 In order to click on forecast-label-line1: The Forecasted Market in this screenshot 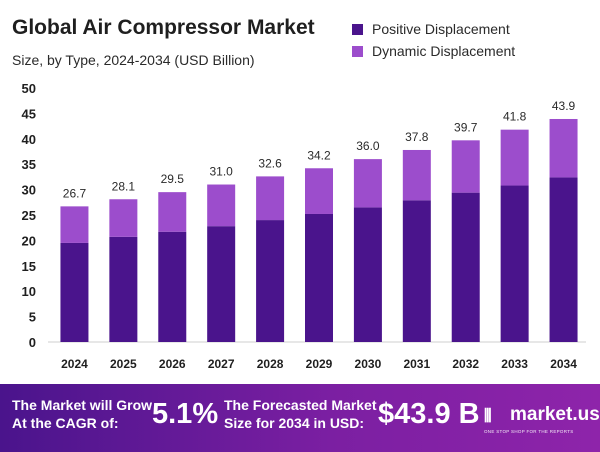, I will do `click(300, 405)`.